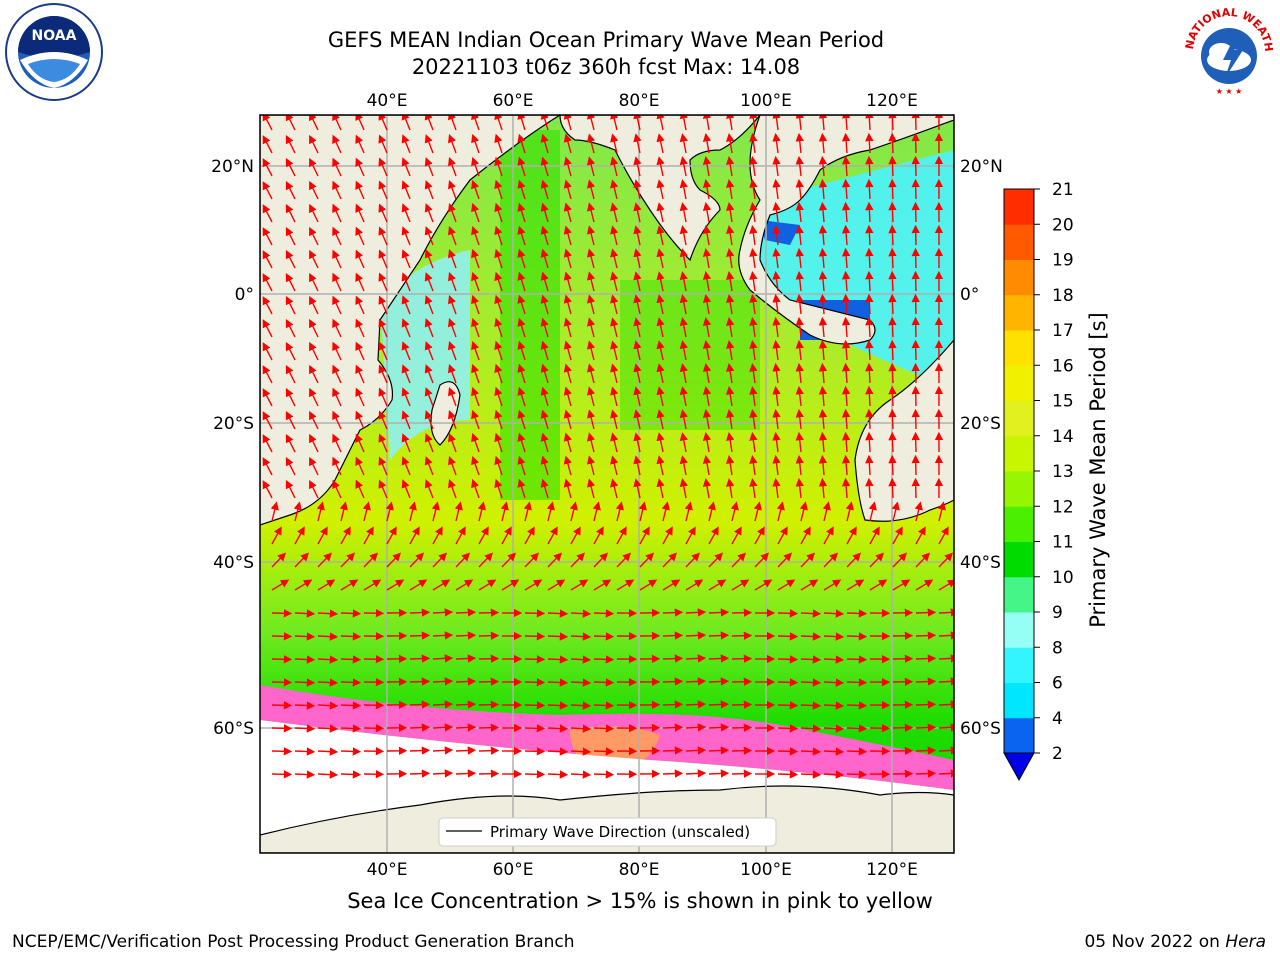 The height and width of the screenshot is (960, 1280). Describe the element at coordinates (244, 295) in the screenshot. I see `lat-label-left: 0°` at that location.